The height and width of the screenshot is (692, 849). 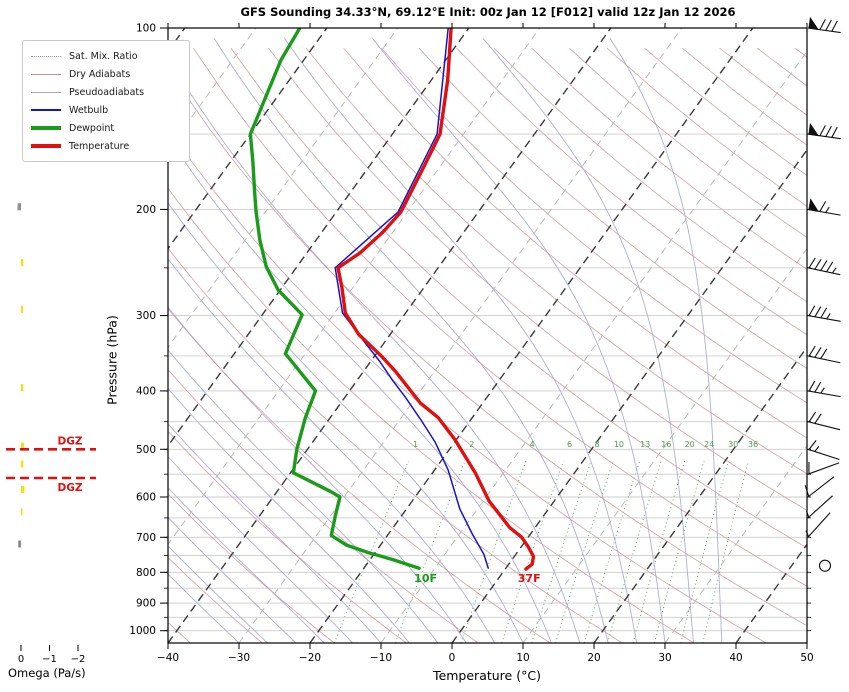 What do you see at coordinates (142, 631) in the screenshot?
I see `pressure-tick-label: 1000` at bounding box center [142, 631].